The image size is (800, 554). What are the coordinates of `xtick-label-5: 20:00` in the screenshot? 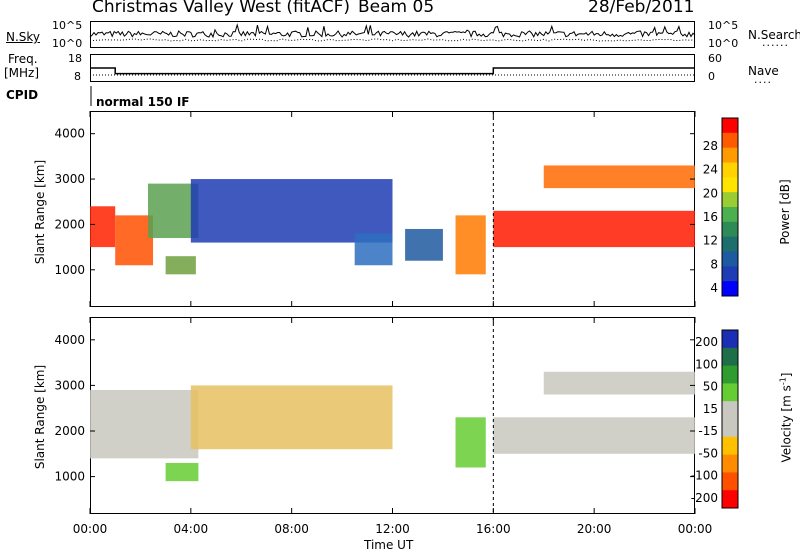 It's located at (594, 529).